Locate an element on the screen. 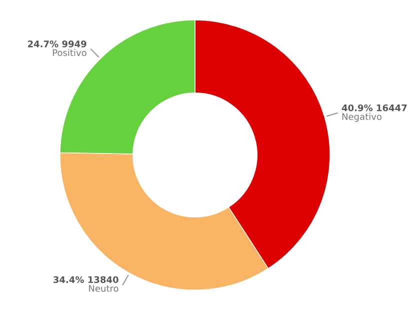 The image size is (420, 322). slice-label: Neutro is located at coordinates (103, 288).